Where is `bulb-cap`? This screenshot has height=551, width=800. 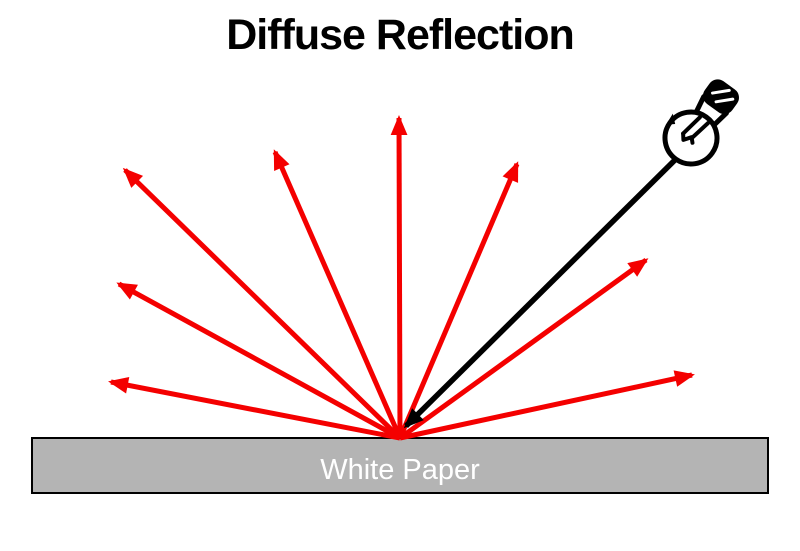 bulb-cap is located at coordinates (720, 97).